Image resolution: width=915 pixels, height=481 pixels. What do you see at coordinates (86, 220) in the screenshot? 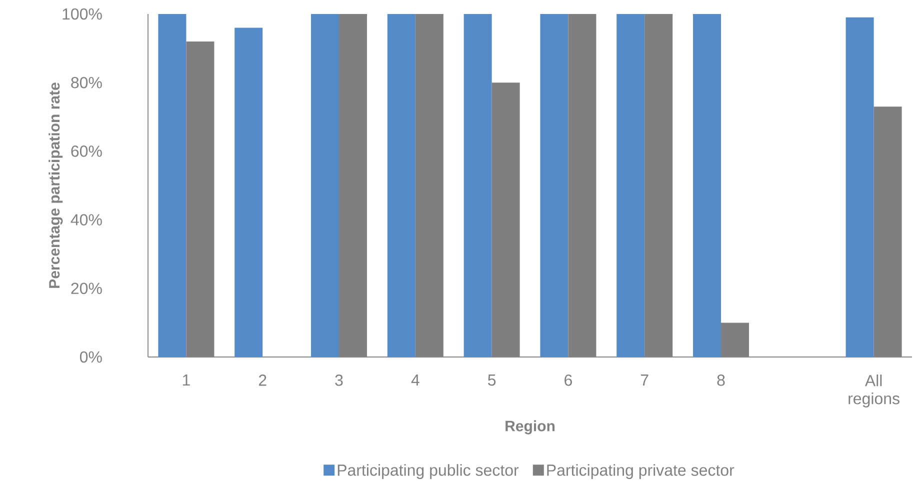
I see `y-tick-label: 40%` at bounding box center [86, 220].